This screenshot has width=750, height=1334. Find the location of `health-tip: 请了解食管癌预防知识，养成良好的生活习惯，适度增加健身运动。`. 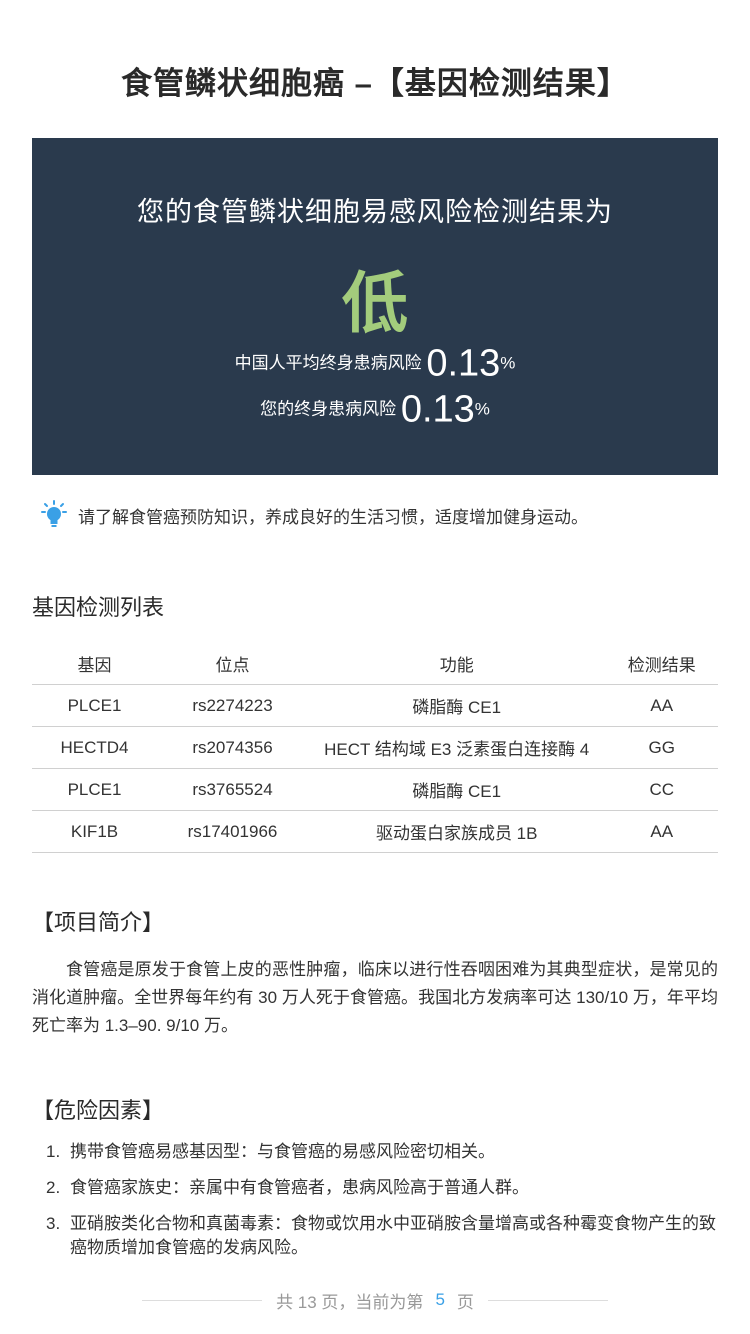

health-tip: 请了解食管癌预防知识，养成良好的生活习惯，适度增加健身运动。 is located at coordinates (313, 515).